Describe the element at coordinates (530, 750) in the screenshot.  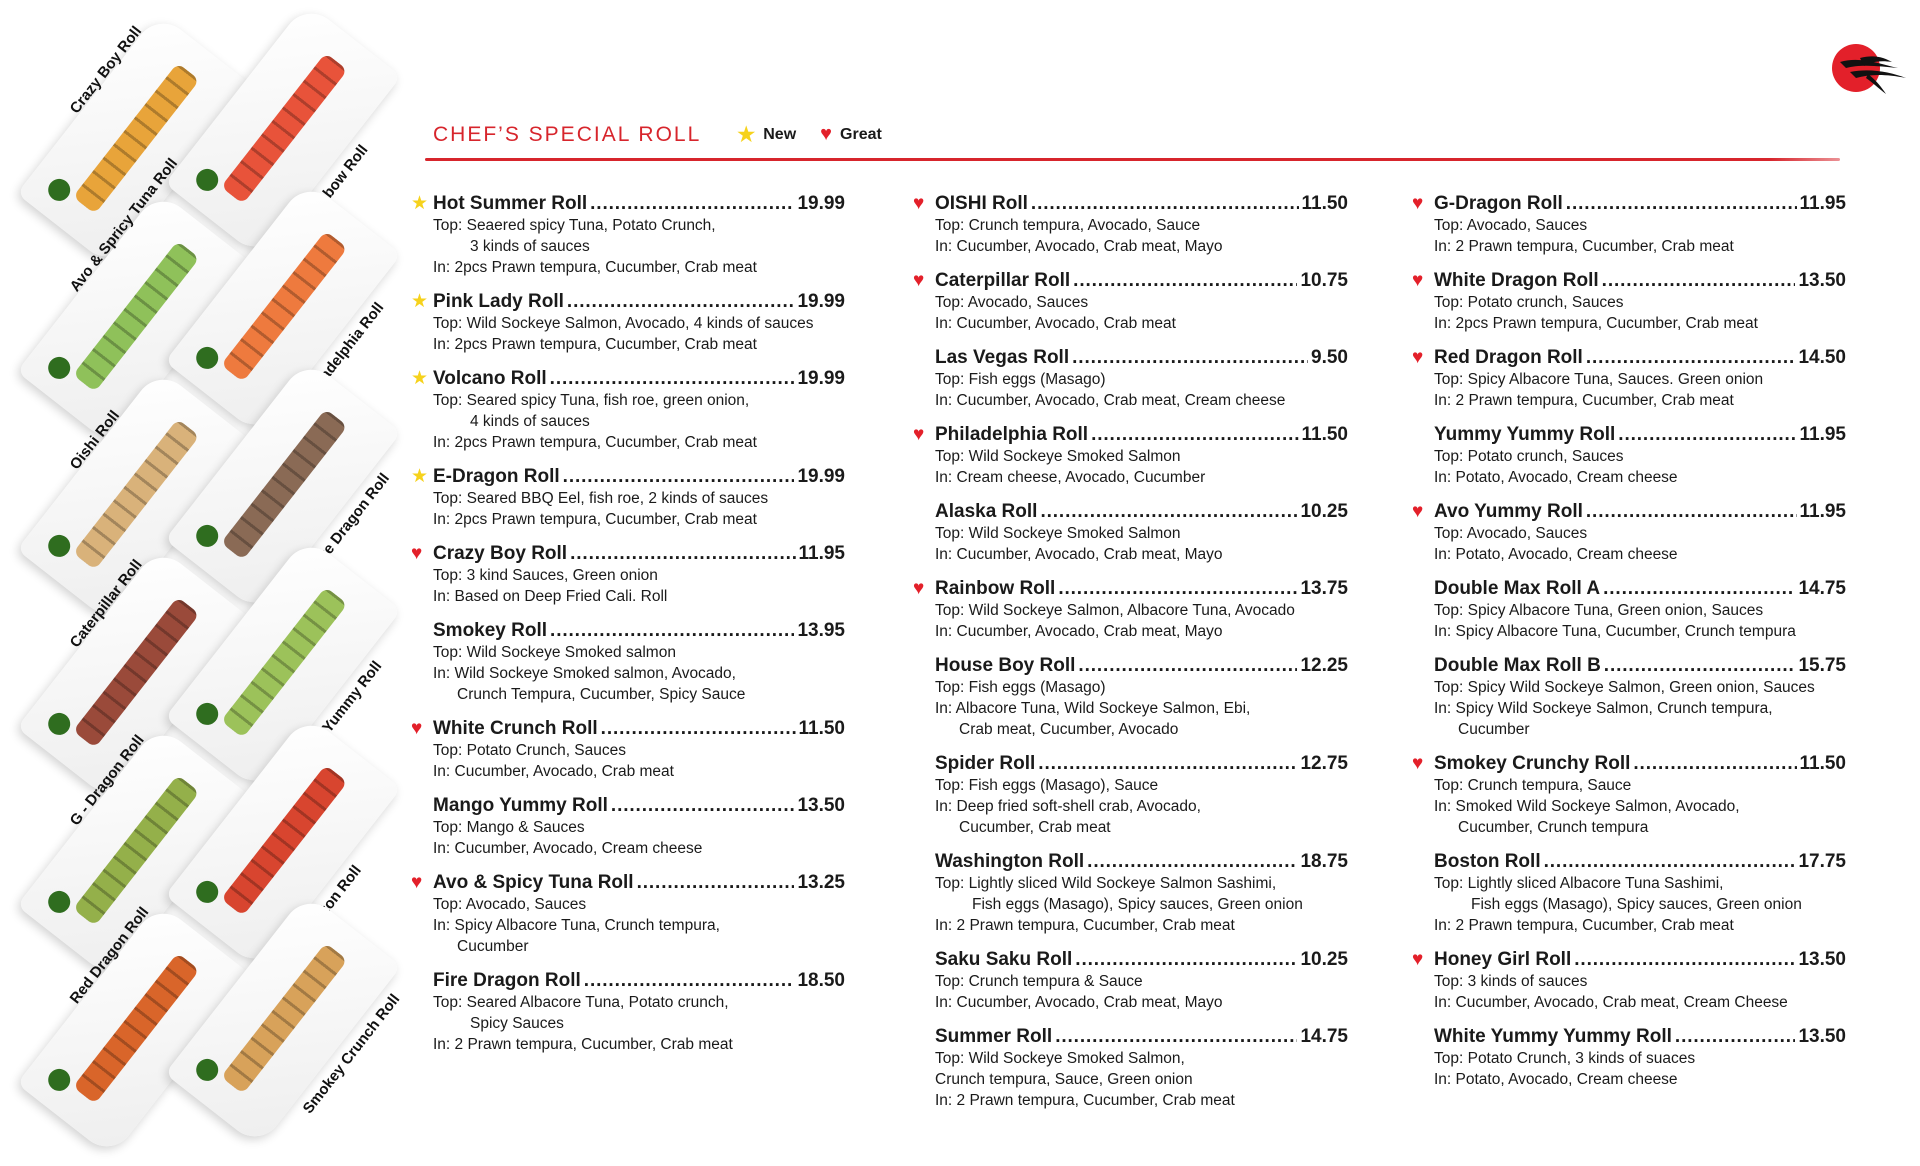
I see `item-description: Top: Potato Crunch, Sauces` at that location.